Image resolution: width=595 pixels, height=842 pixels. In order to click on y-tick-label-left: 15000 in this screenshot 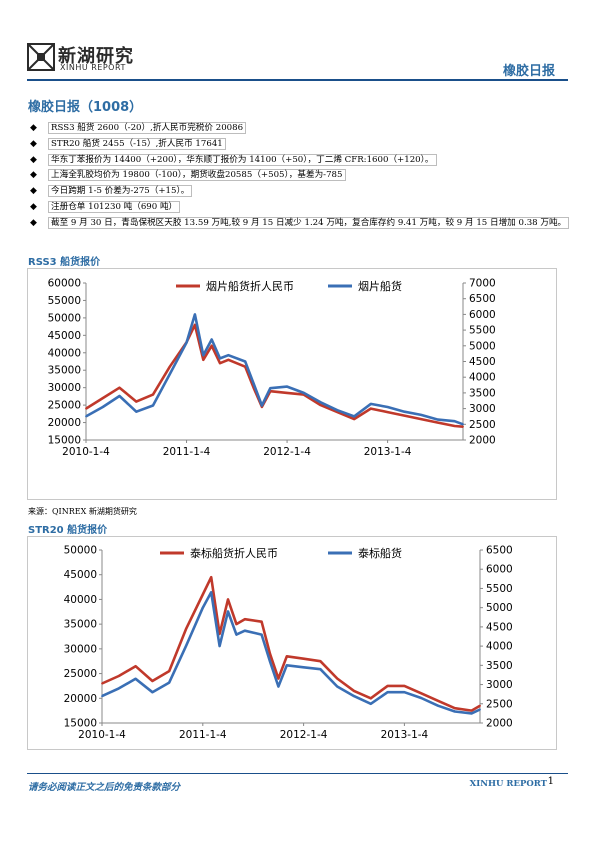, I will do `click(64, 441)`.